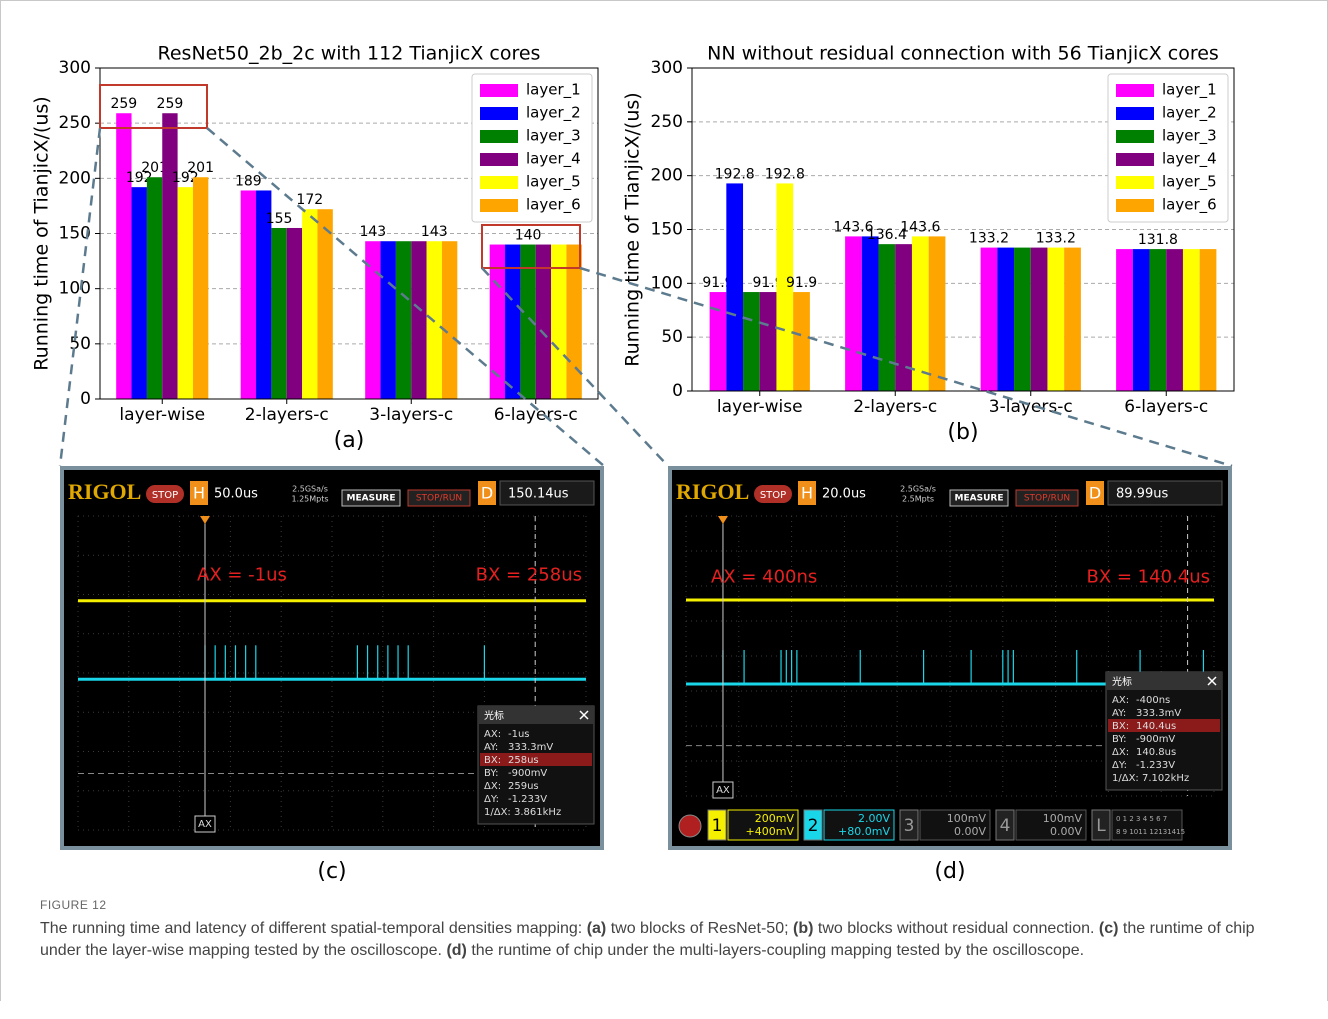  Describe the element at coordinates (537, 812) in the screenshot. I see `cursor-row-value: 3.861kHz` at that location.